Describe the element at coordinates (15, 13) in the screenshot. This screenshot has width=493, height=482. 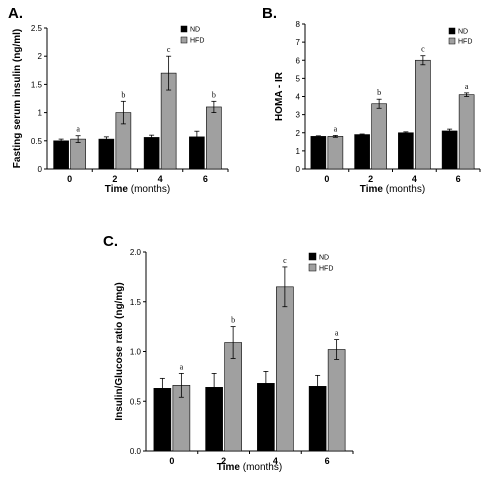
I see `panel-label: A.` at that location.